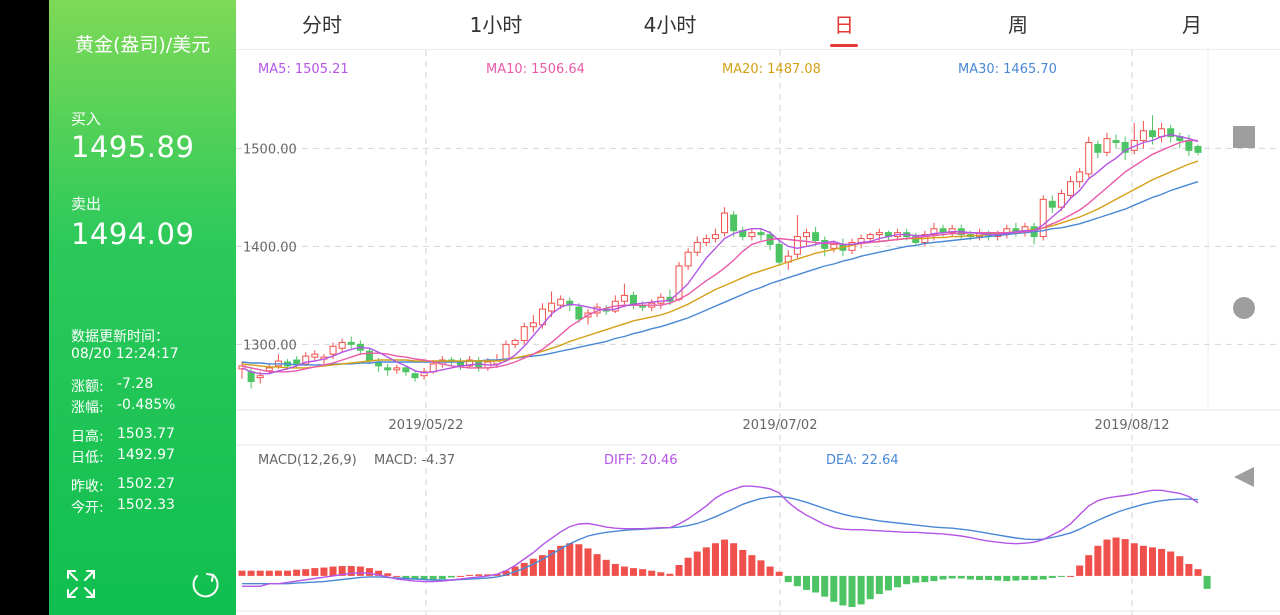 This screenshot has width=1280, height=615. I want to click on update-time: 08/20 12:24:17, so click(125, 354).